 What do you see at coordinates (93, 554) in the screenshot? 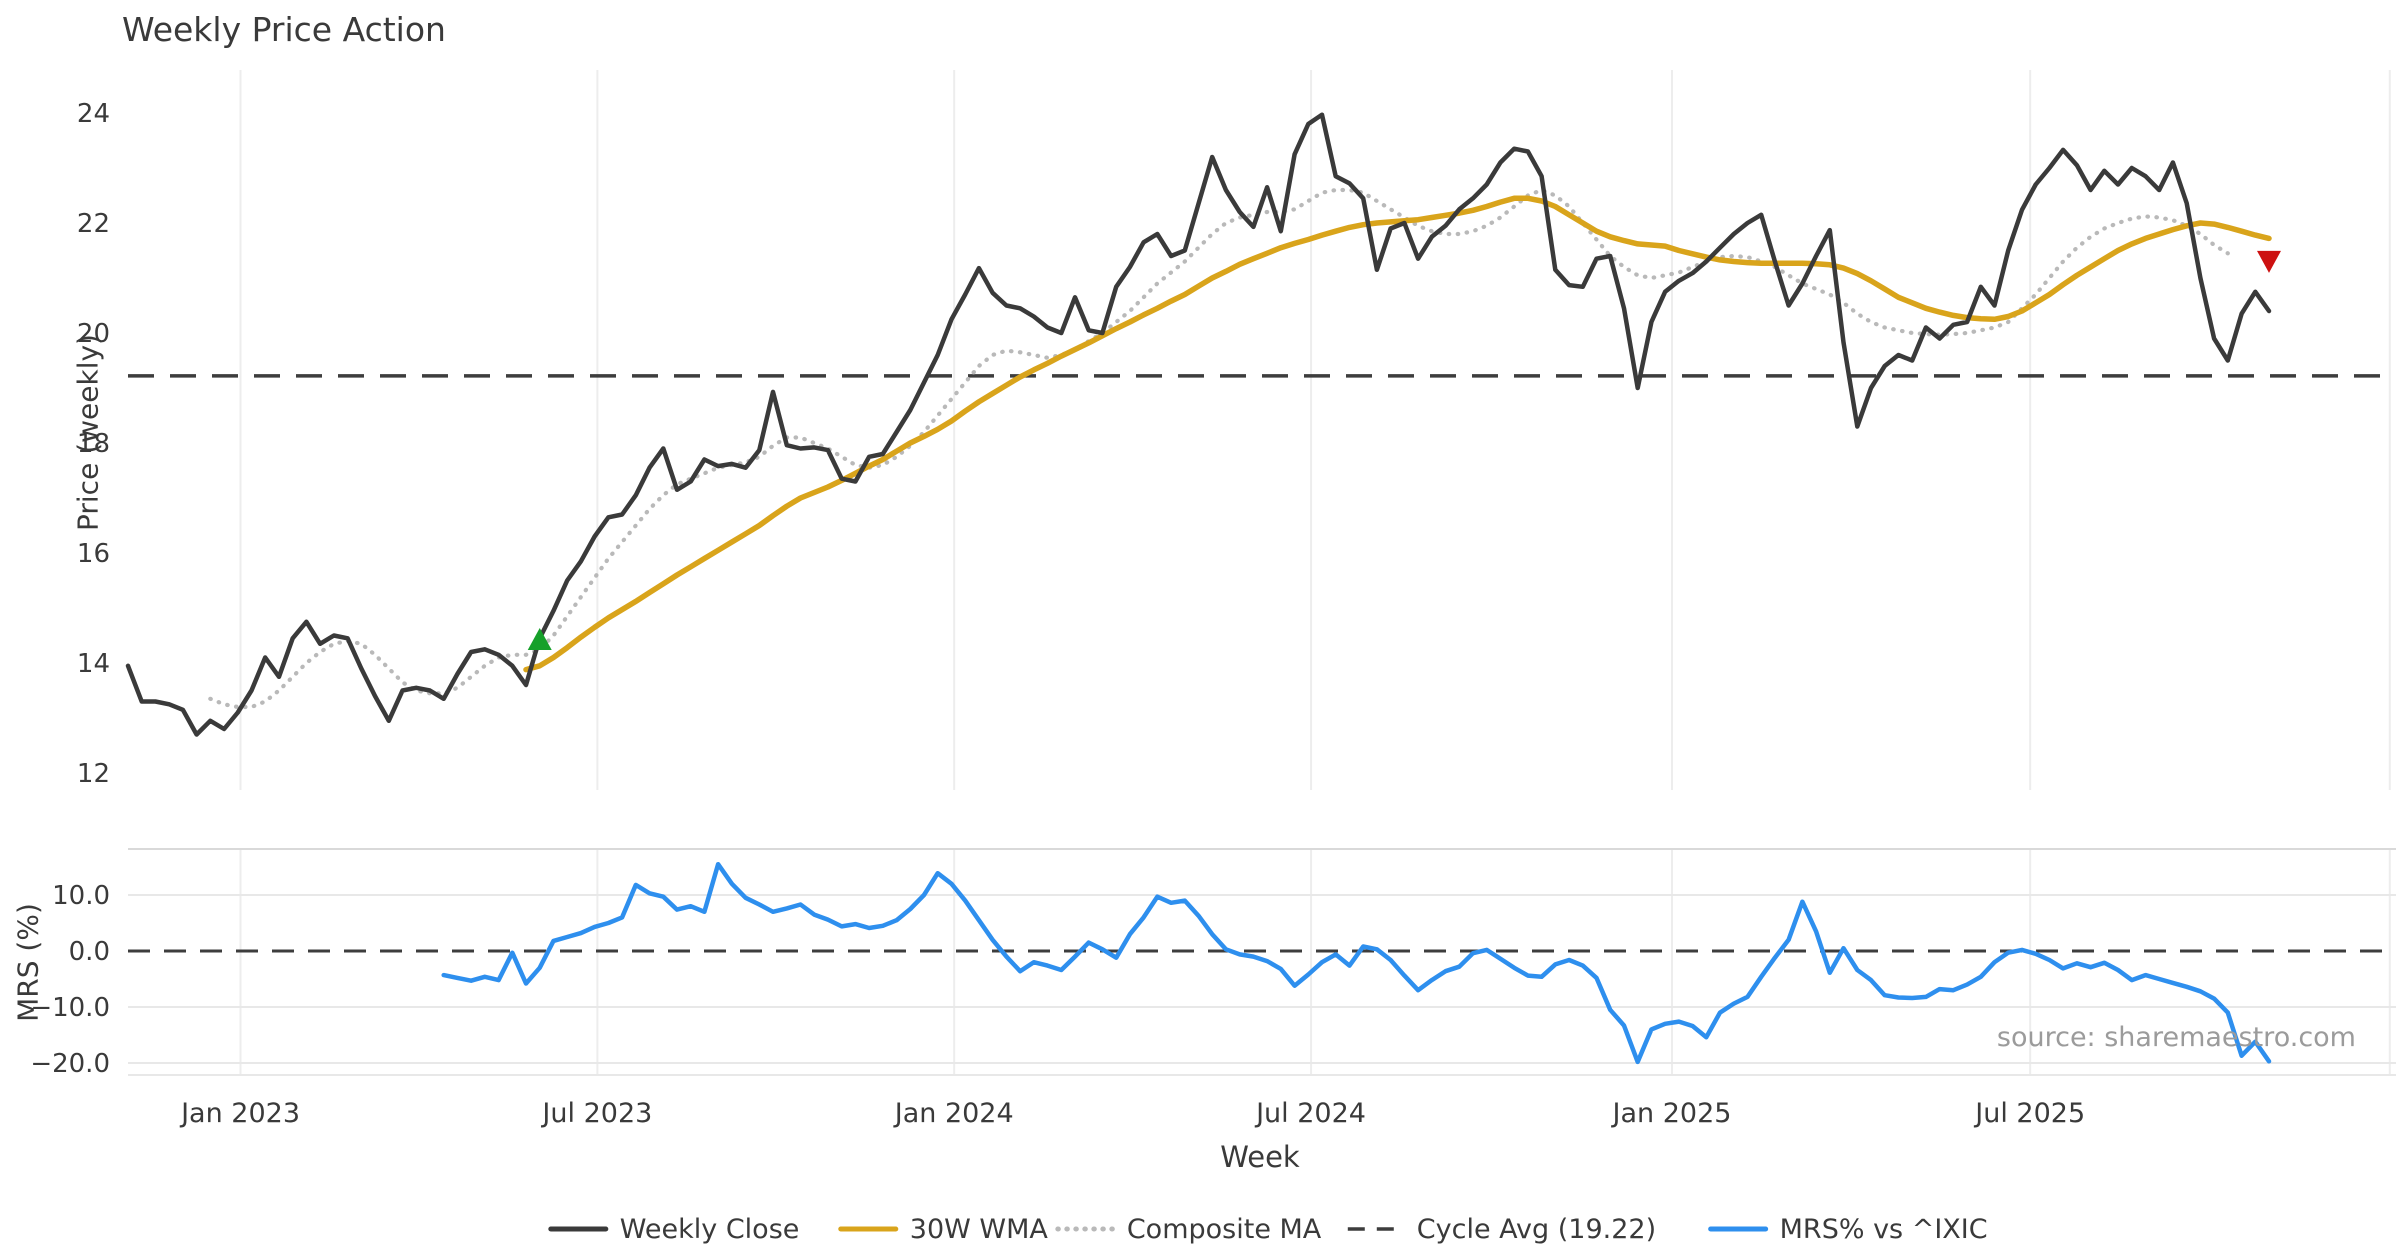
I see `price-tick-label: 16` at bounding box center [93, 554].